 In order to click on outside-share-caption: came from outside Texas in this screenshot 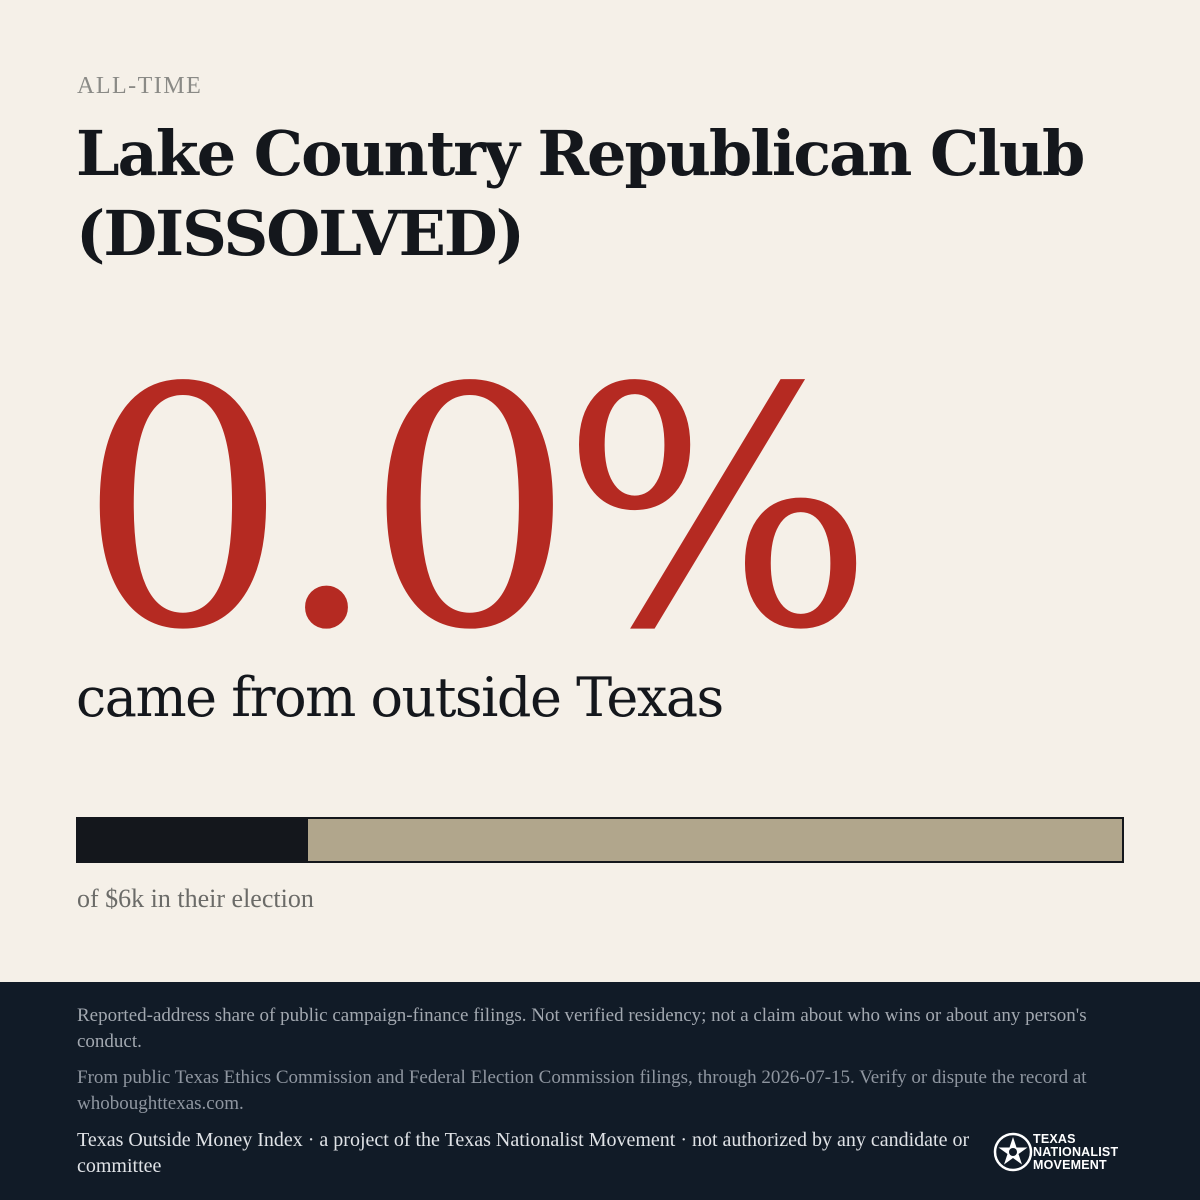, I will do `click(400, 697)`.